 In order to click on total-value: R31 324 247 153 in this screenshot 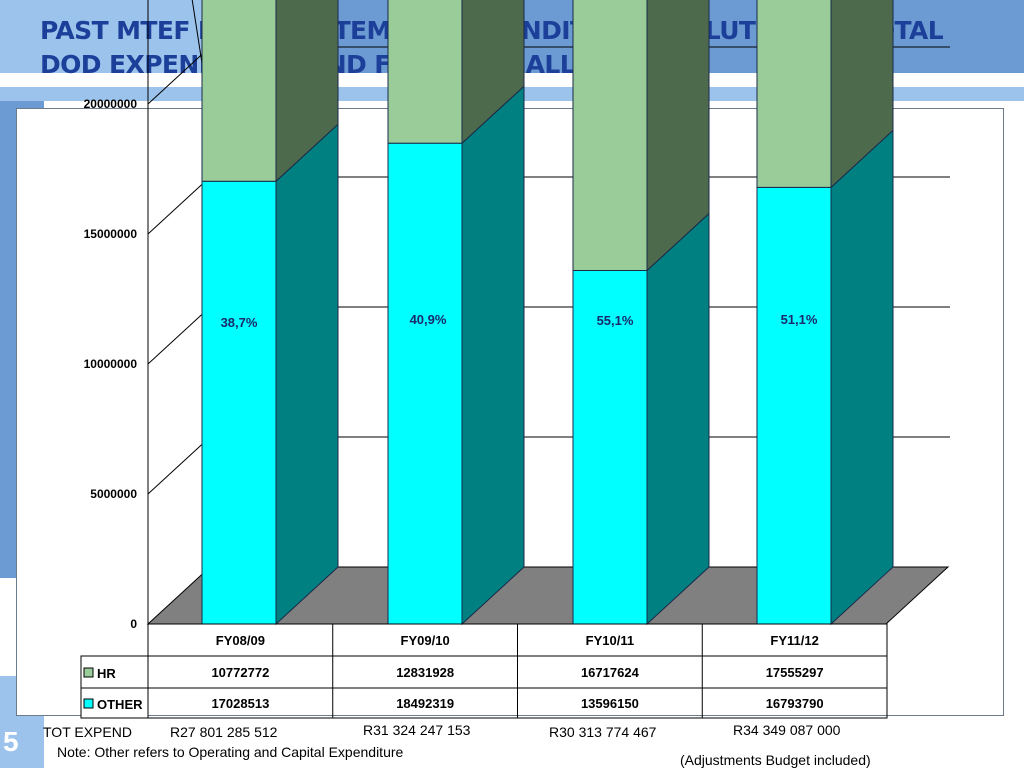, I will do `click(417, 730)`.